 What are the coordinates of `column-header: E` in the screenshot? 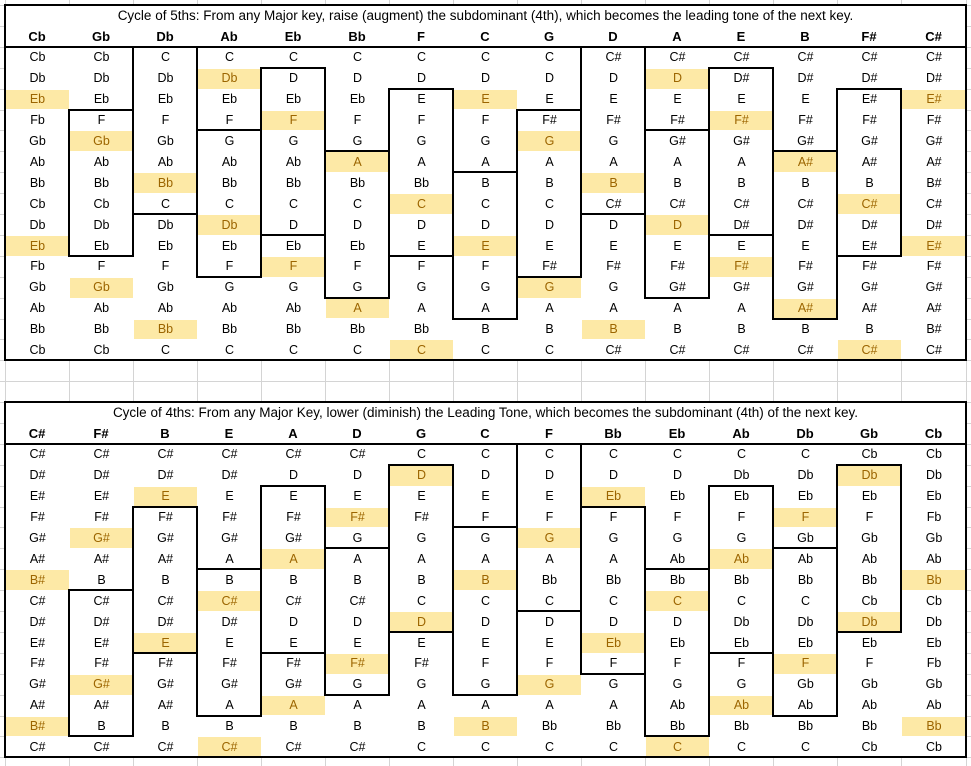 It's located at (229, 433).